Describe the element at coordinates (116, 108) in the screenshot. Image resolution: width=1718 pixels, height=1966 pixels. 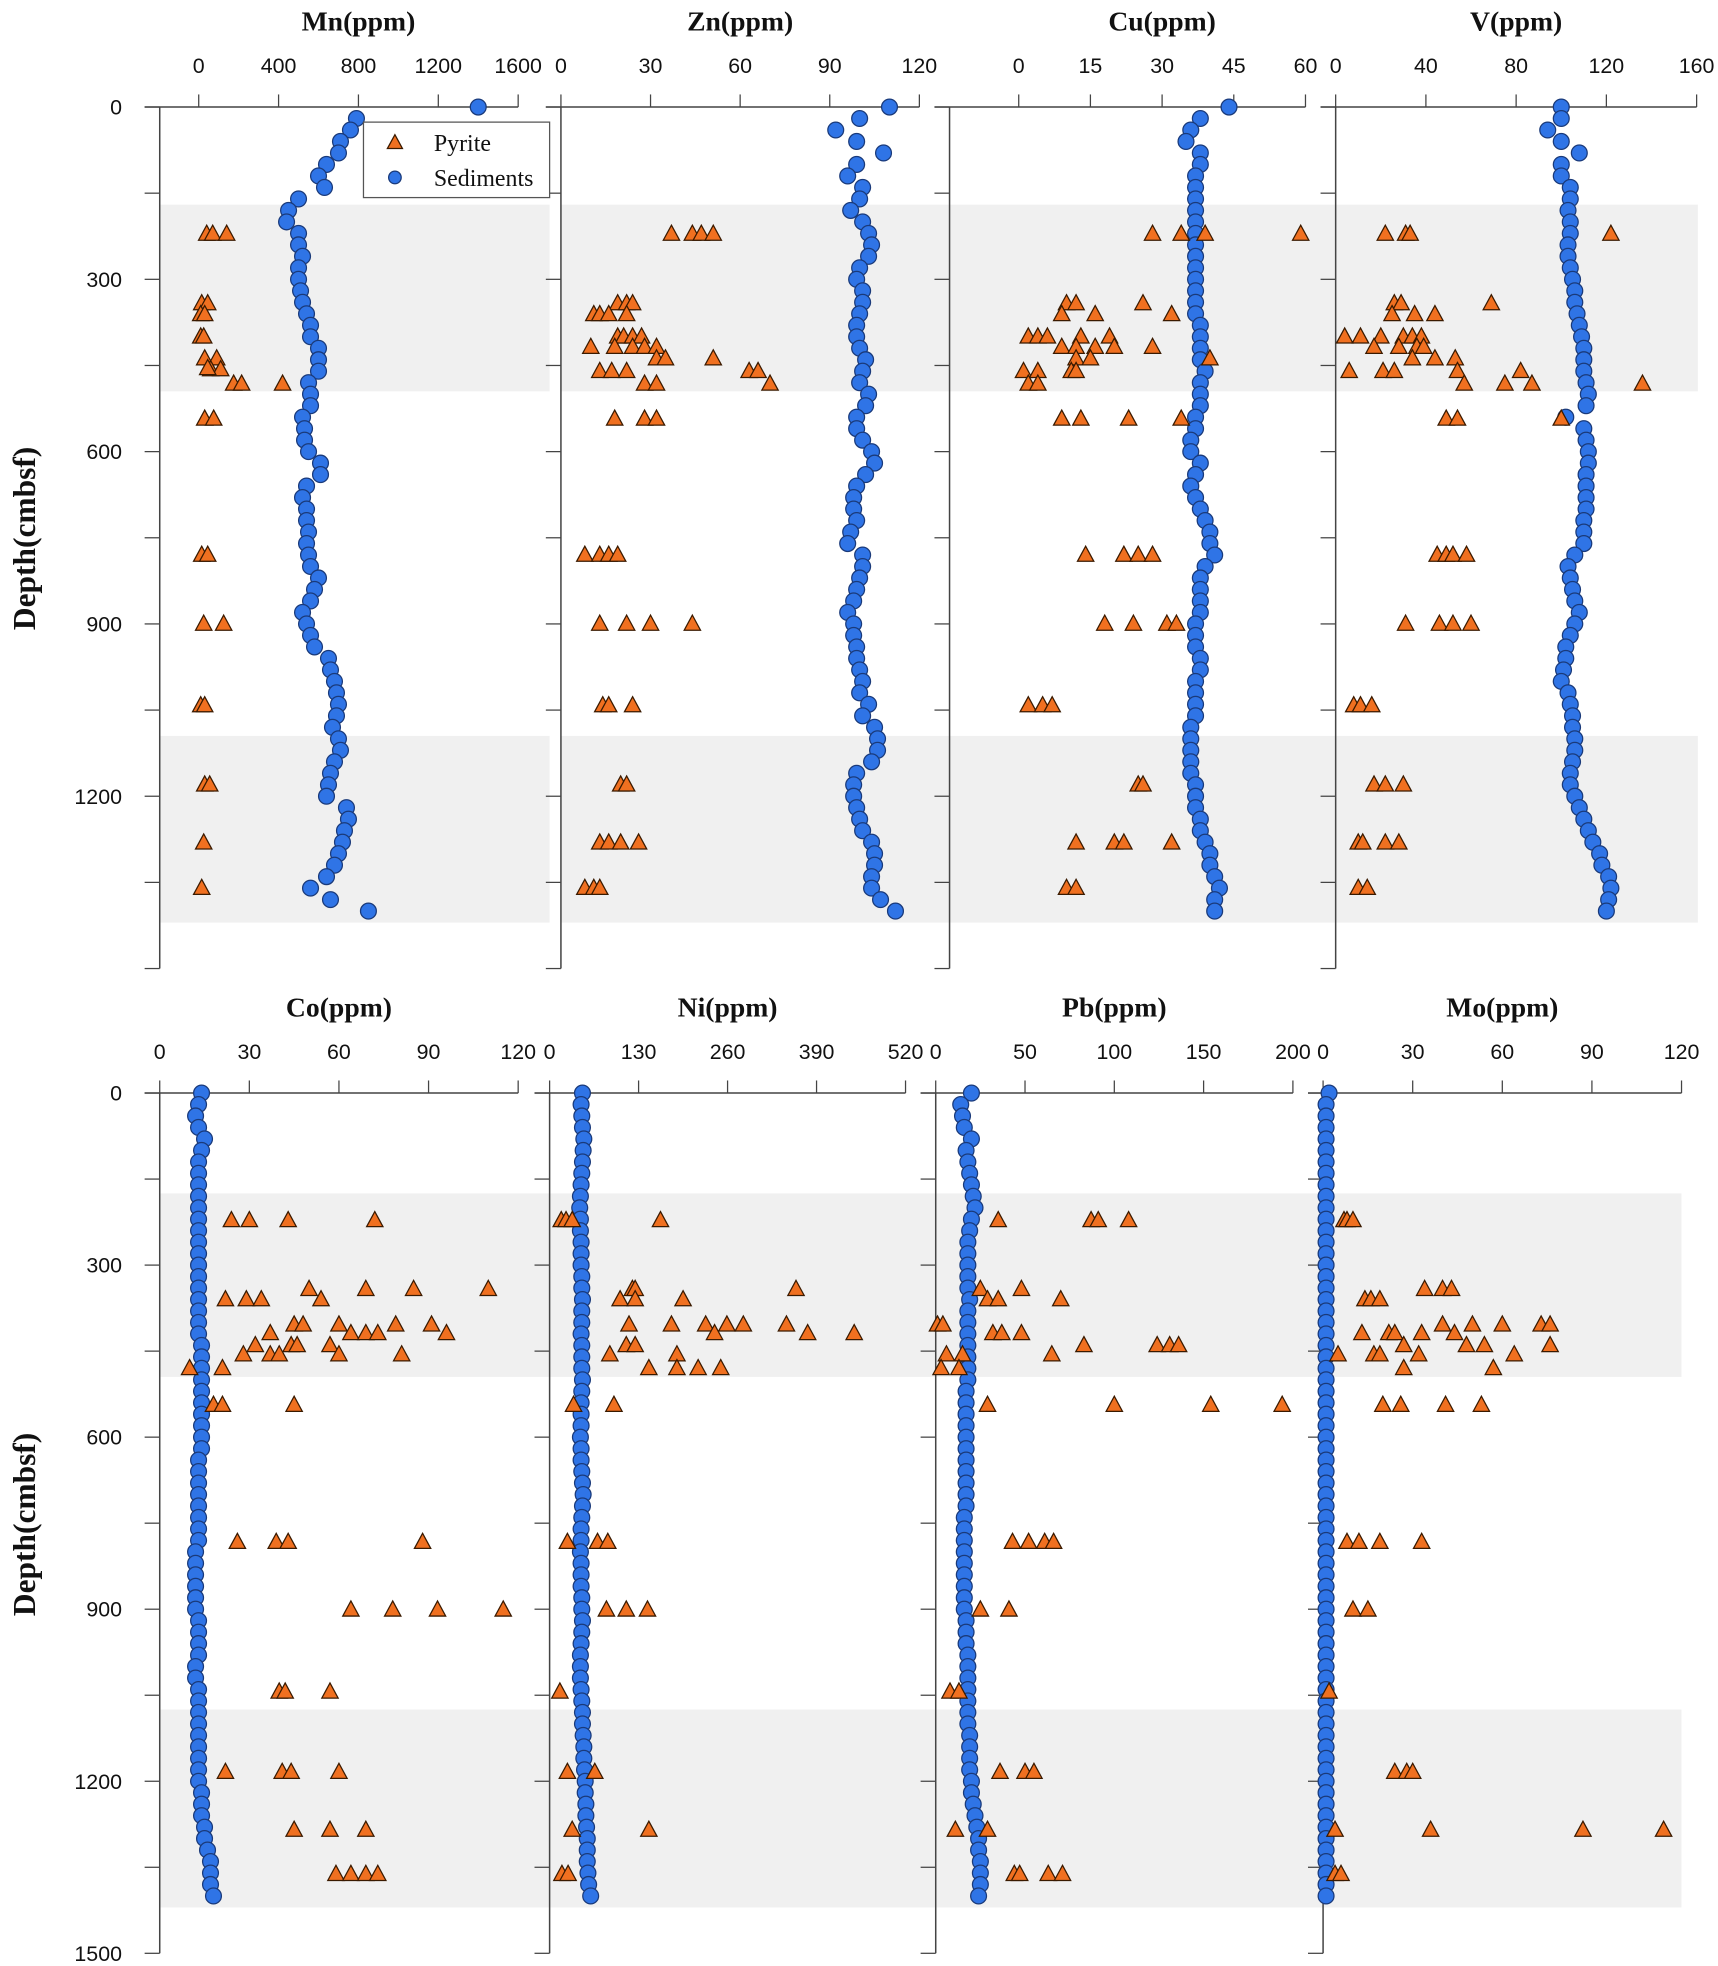
I see `y-tick-label: 0` at that location.